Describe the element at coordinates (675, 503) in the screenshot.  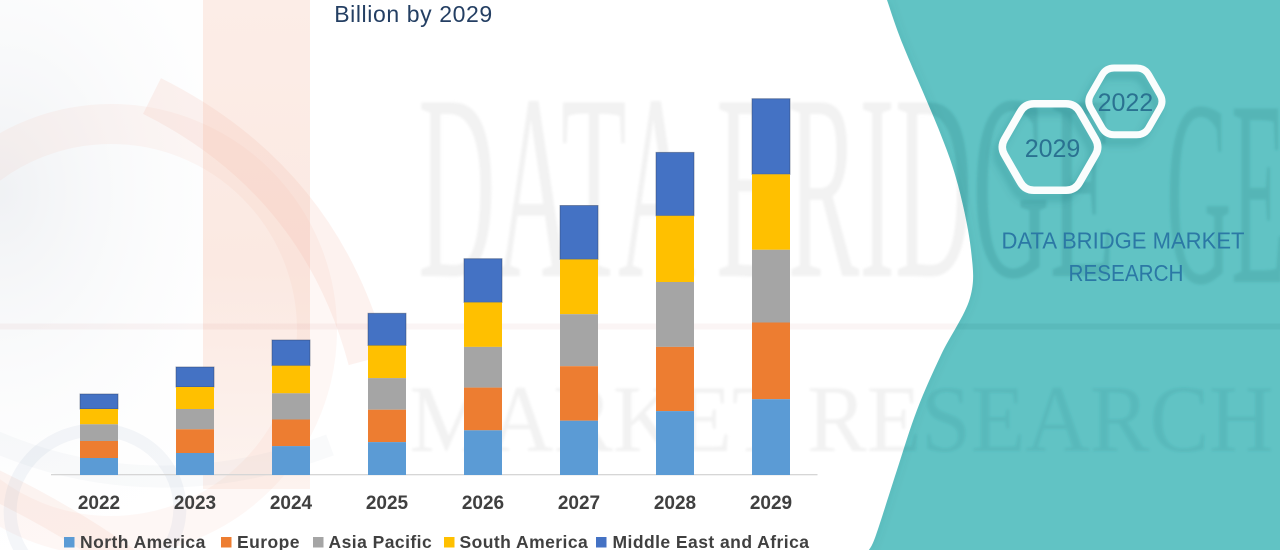
I see `svg-text: 2028` at that location.